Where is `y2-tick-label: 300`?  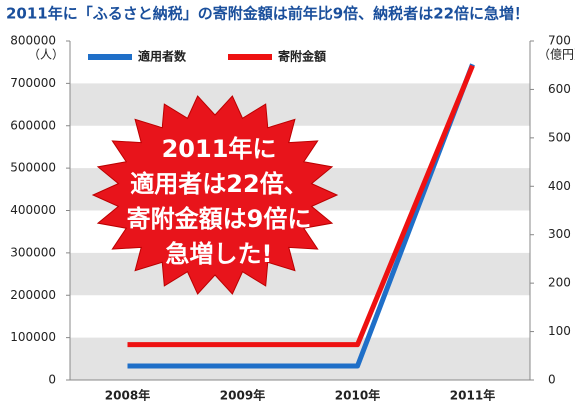 y2-tick-label: 300 is located at coordinates (559, 234).